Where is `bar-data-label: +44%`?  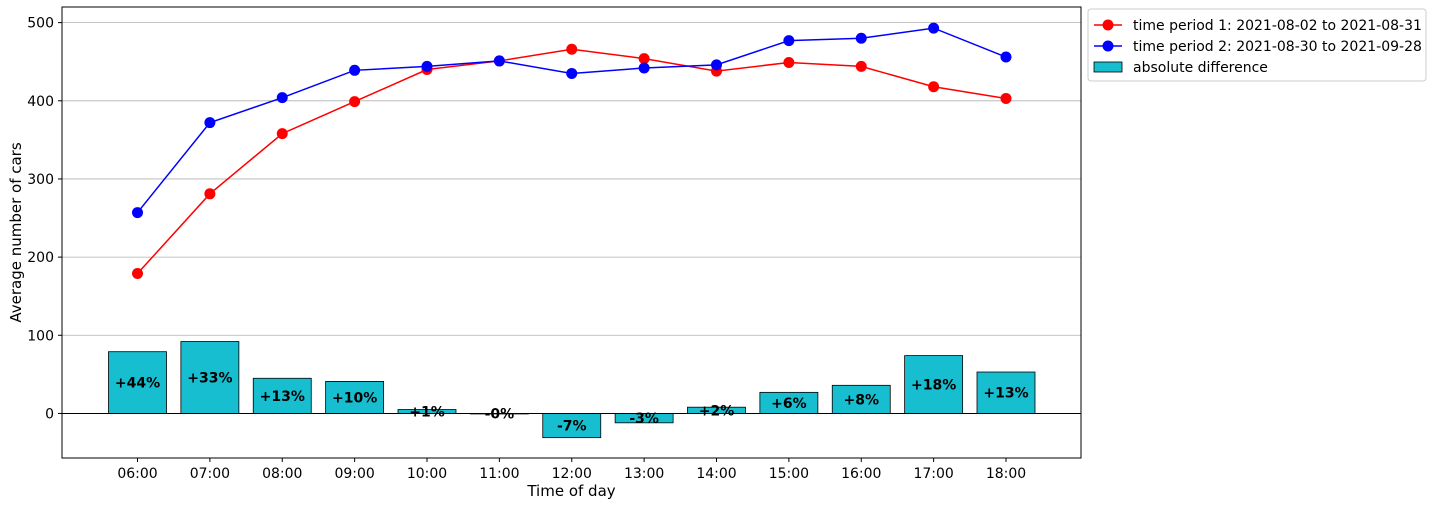 bar-data-label: +44% is located at coordinates (137, 384).